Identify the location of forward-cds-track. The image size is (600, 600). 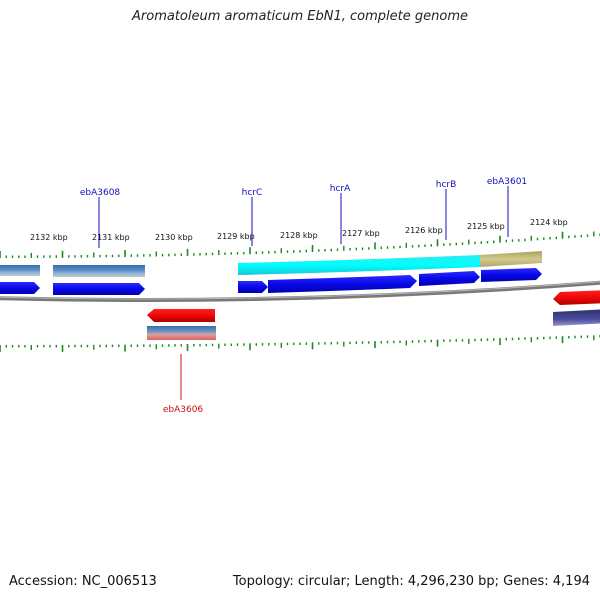
(271, 281).